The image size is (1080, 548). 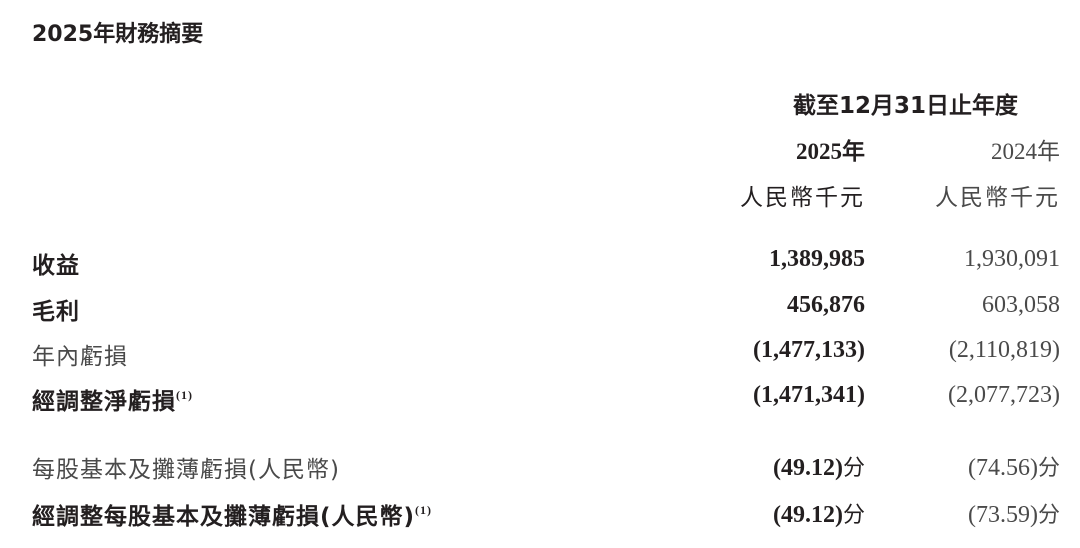 What do you see at coordinates (104, 402) in the screenshot?
I see `row-label-text: 經調整淨虧損` at bounding box center [104, 402].